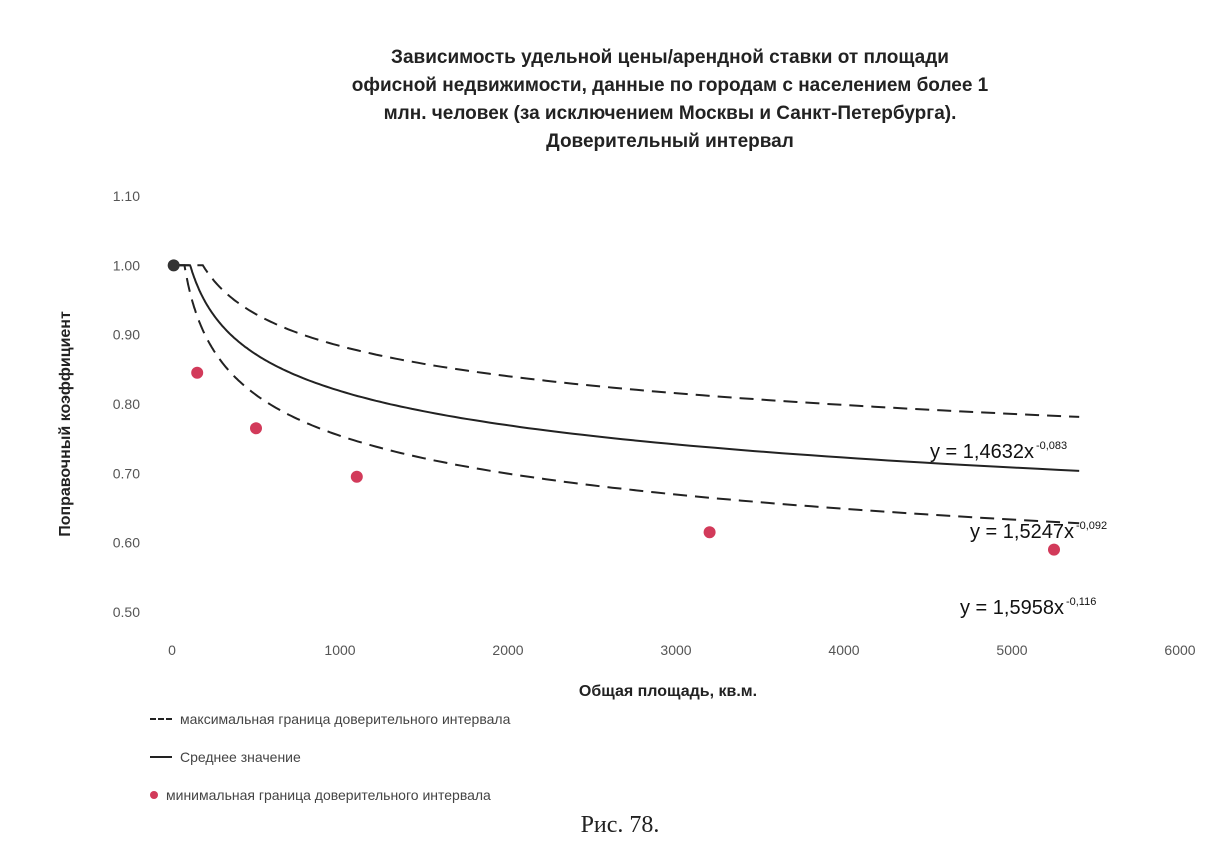 This screenshot has height=855, width=1223. Describe the element at coordinates (126, 543) in the screenshot. I see `y-tick-label: 0.60` at that location.